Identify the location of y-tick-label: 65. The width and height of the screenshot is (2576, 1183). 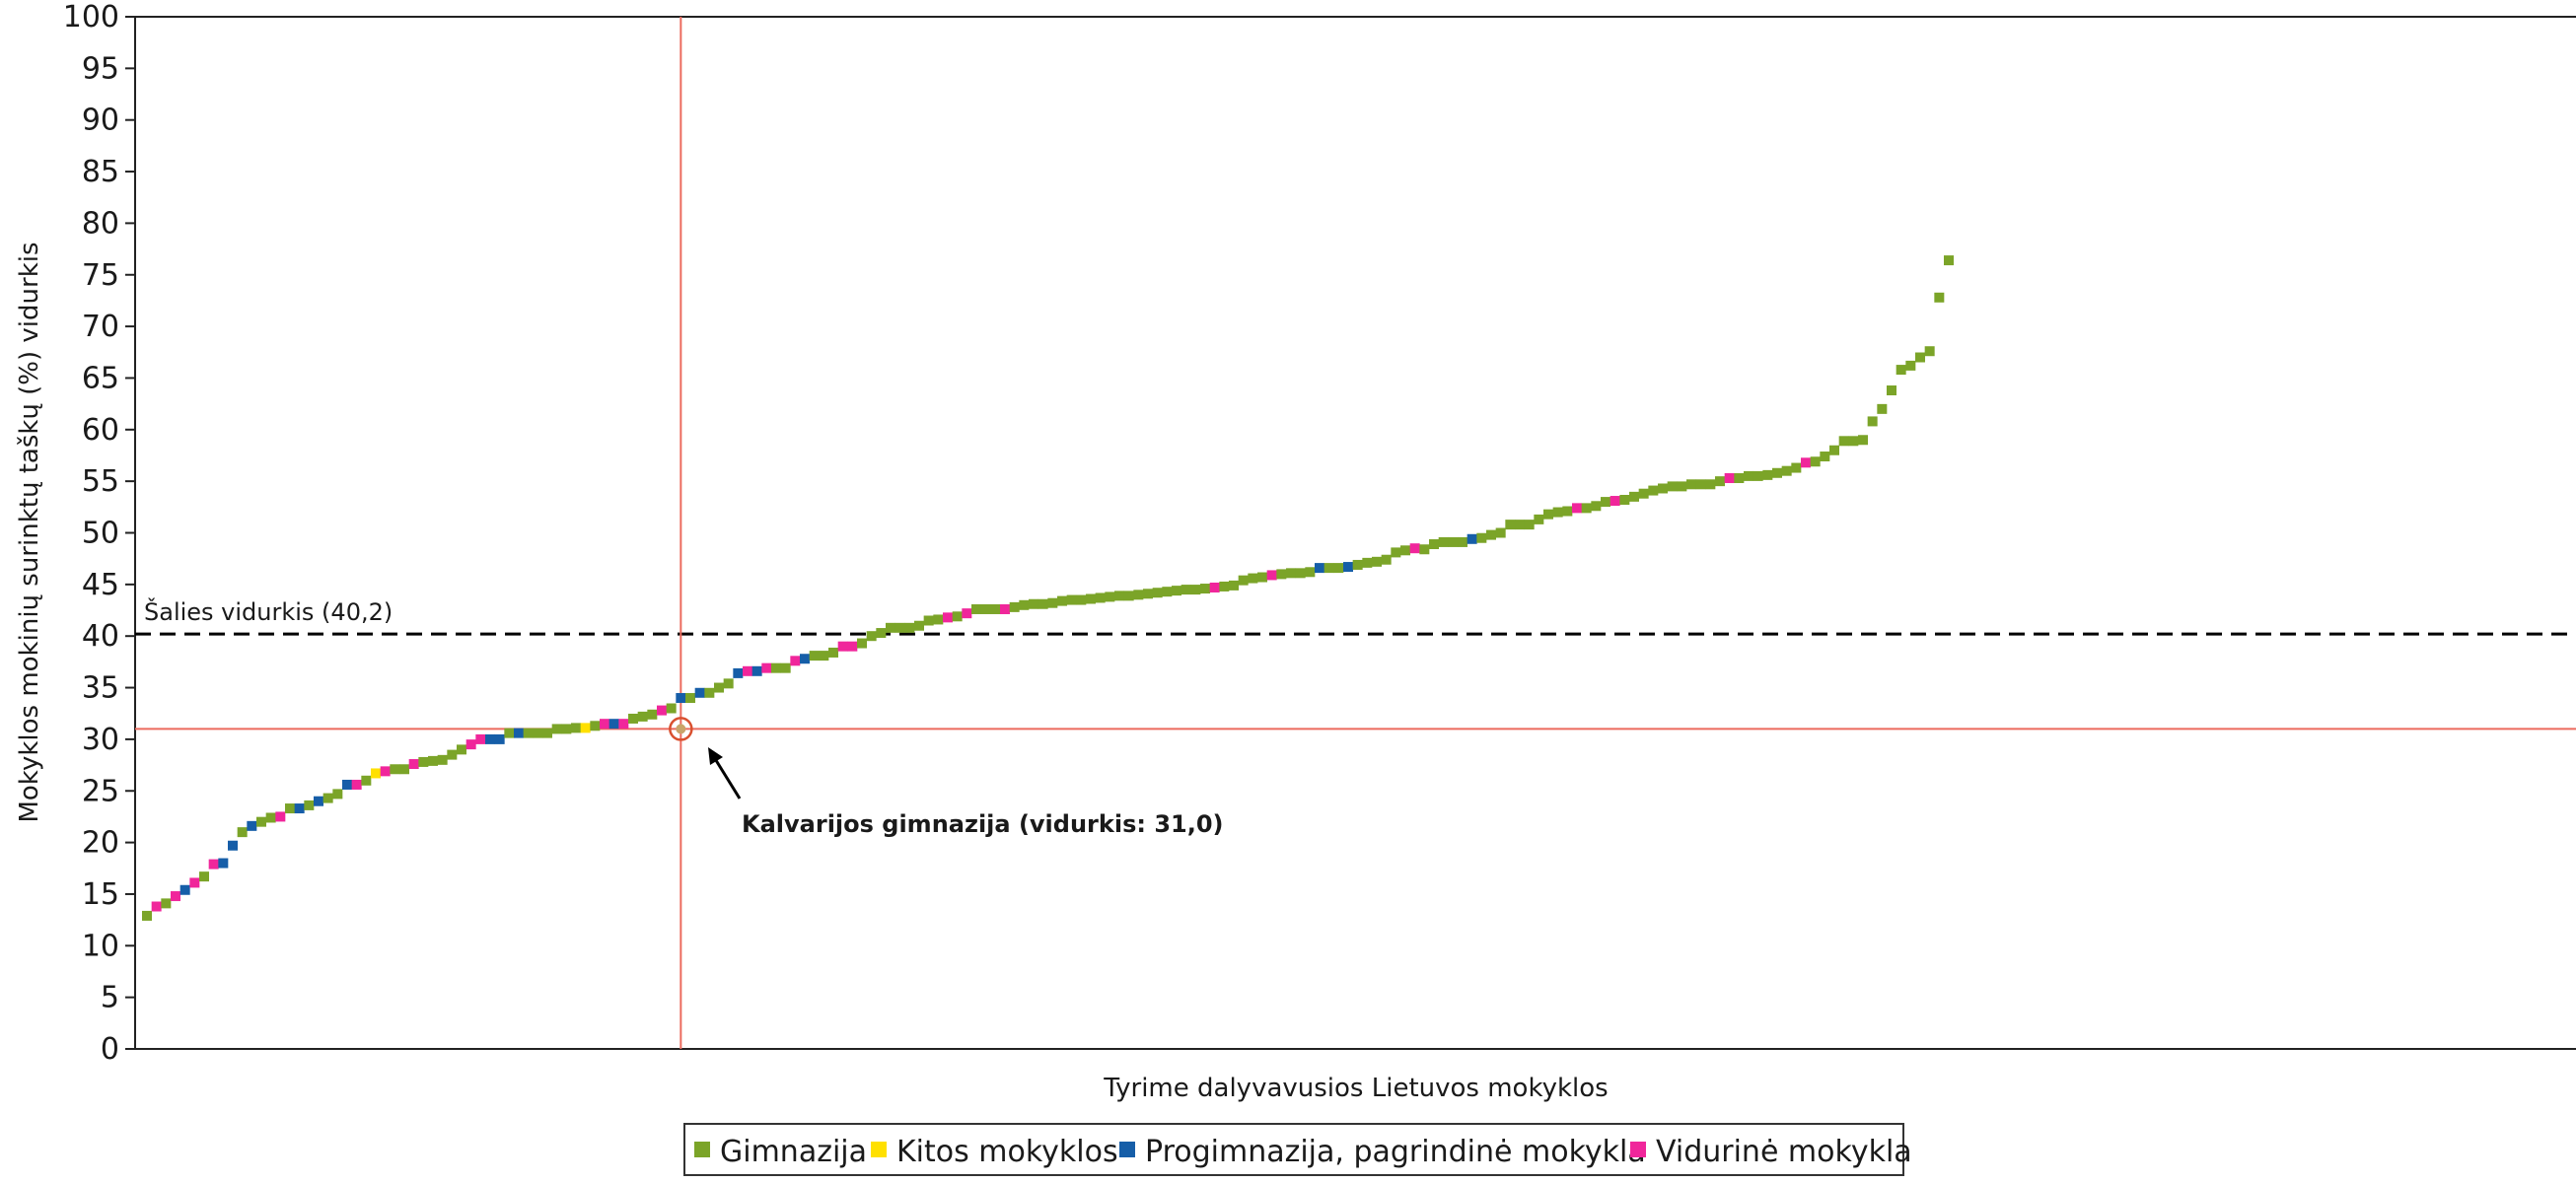
(101, 378).